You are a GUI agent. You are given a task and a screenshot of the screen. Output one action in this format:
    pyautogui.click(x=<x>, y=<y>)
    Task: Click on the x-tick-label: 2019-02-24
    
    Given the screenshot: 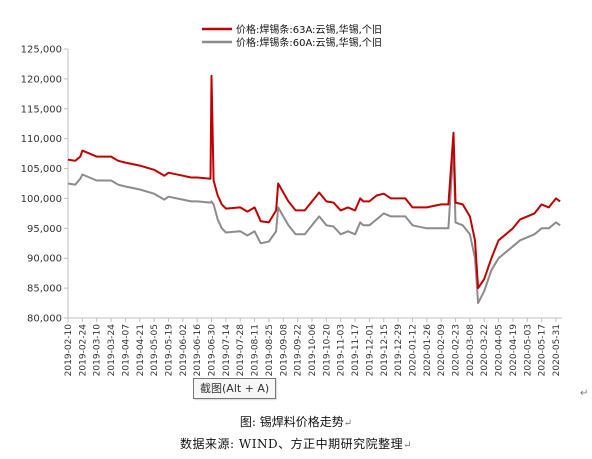 What is the action you would take?
    pyautogui.click(x=83, y=350)
    